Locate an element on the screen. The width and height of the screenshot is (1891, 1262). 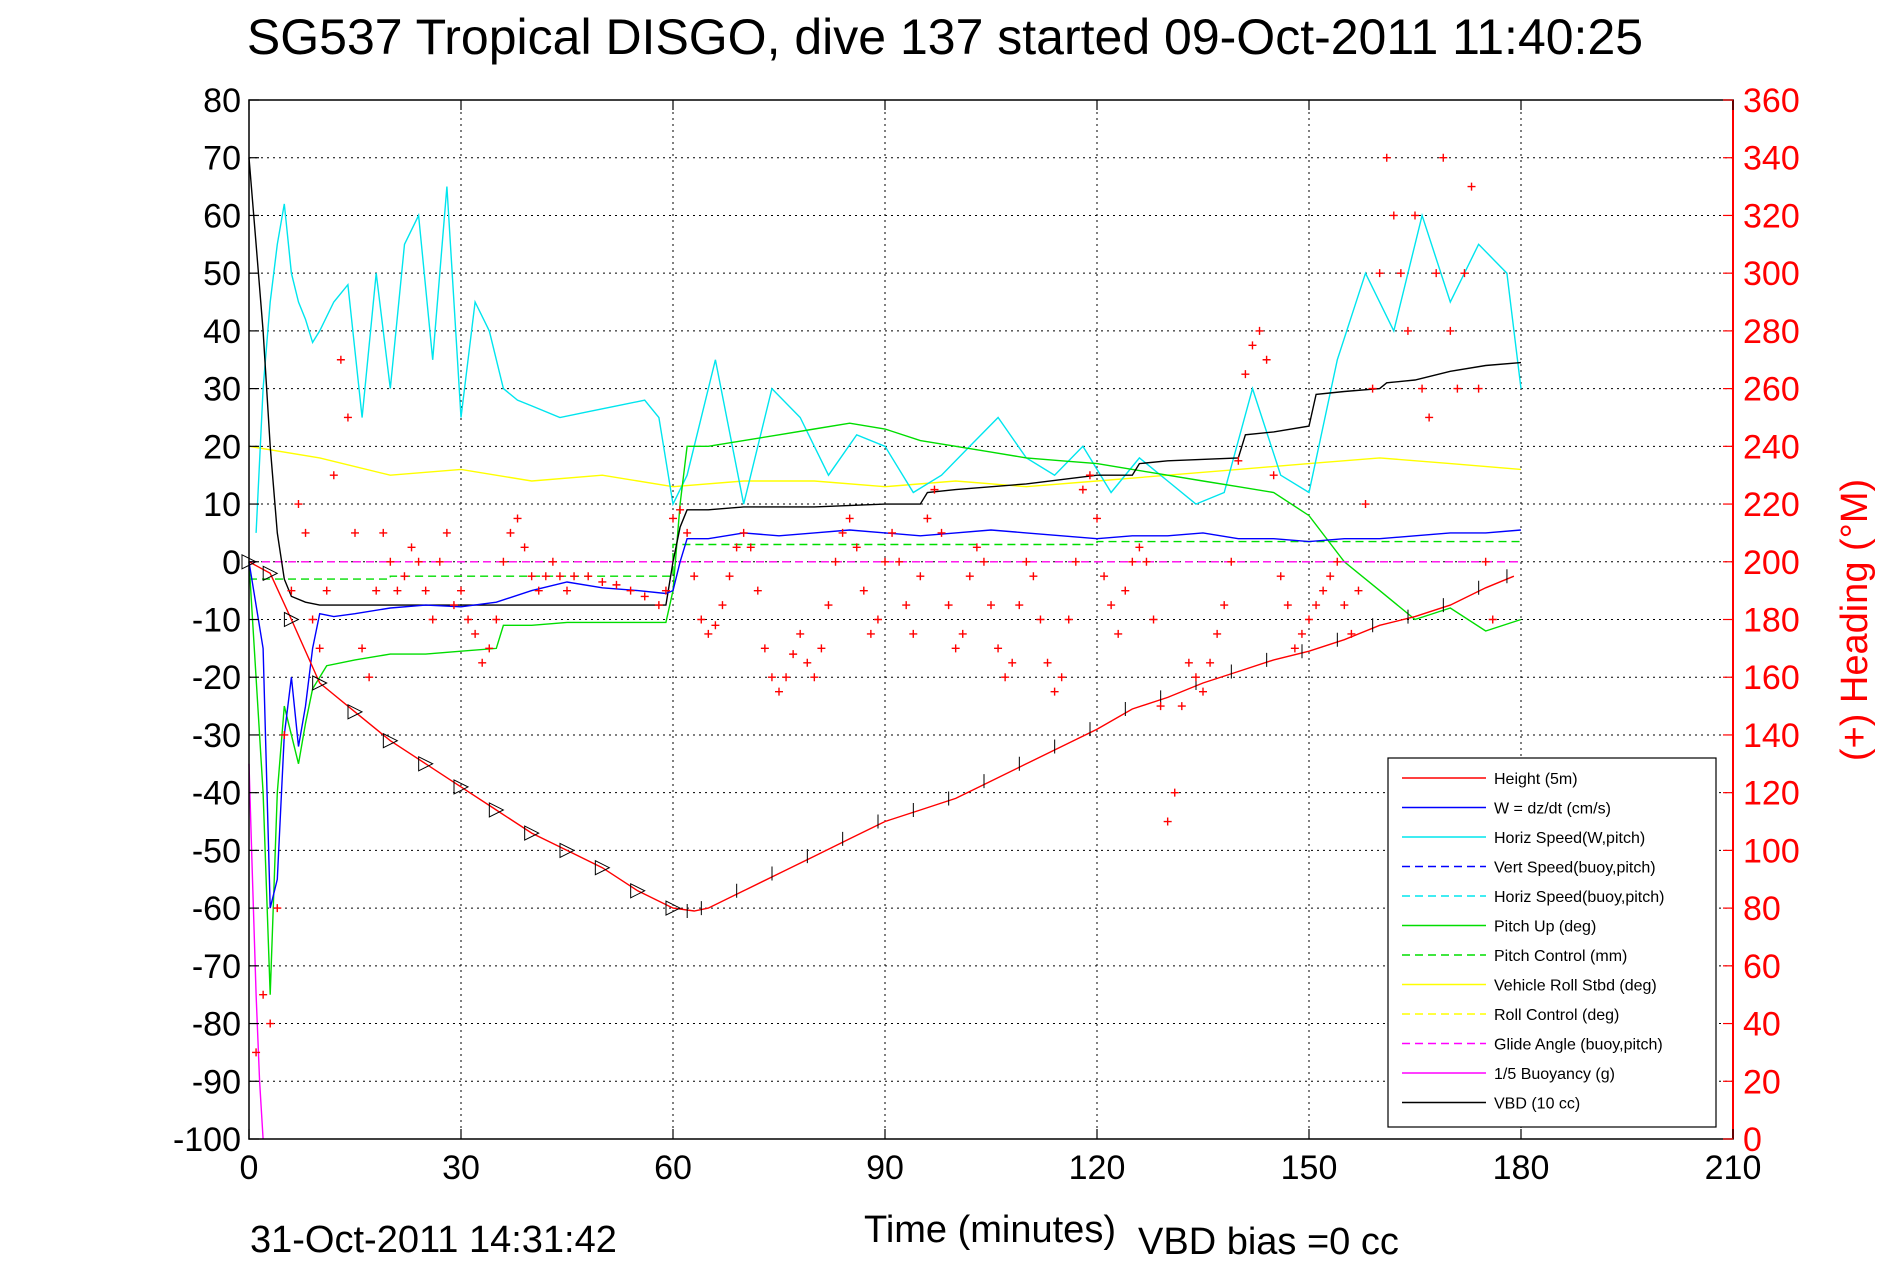
x-tick-label: 150 is located at coordinates (1309, 1168).